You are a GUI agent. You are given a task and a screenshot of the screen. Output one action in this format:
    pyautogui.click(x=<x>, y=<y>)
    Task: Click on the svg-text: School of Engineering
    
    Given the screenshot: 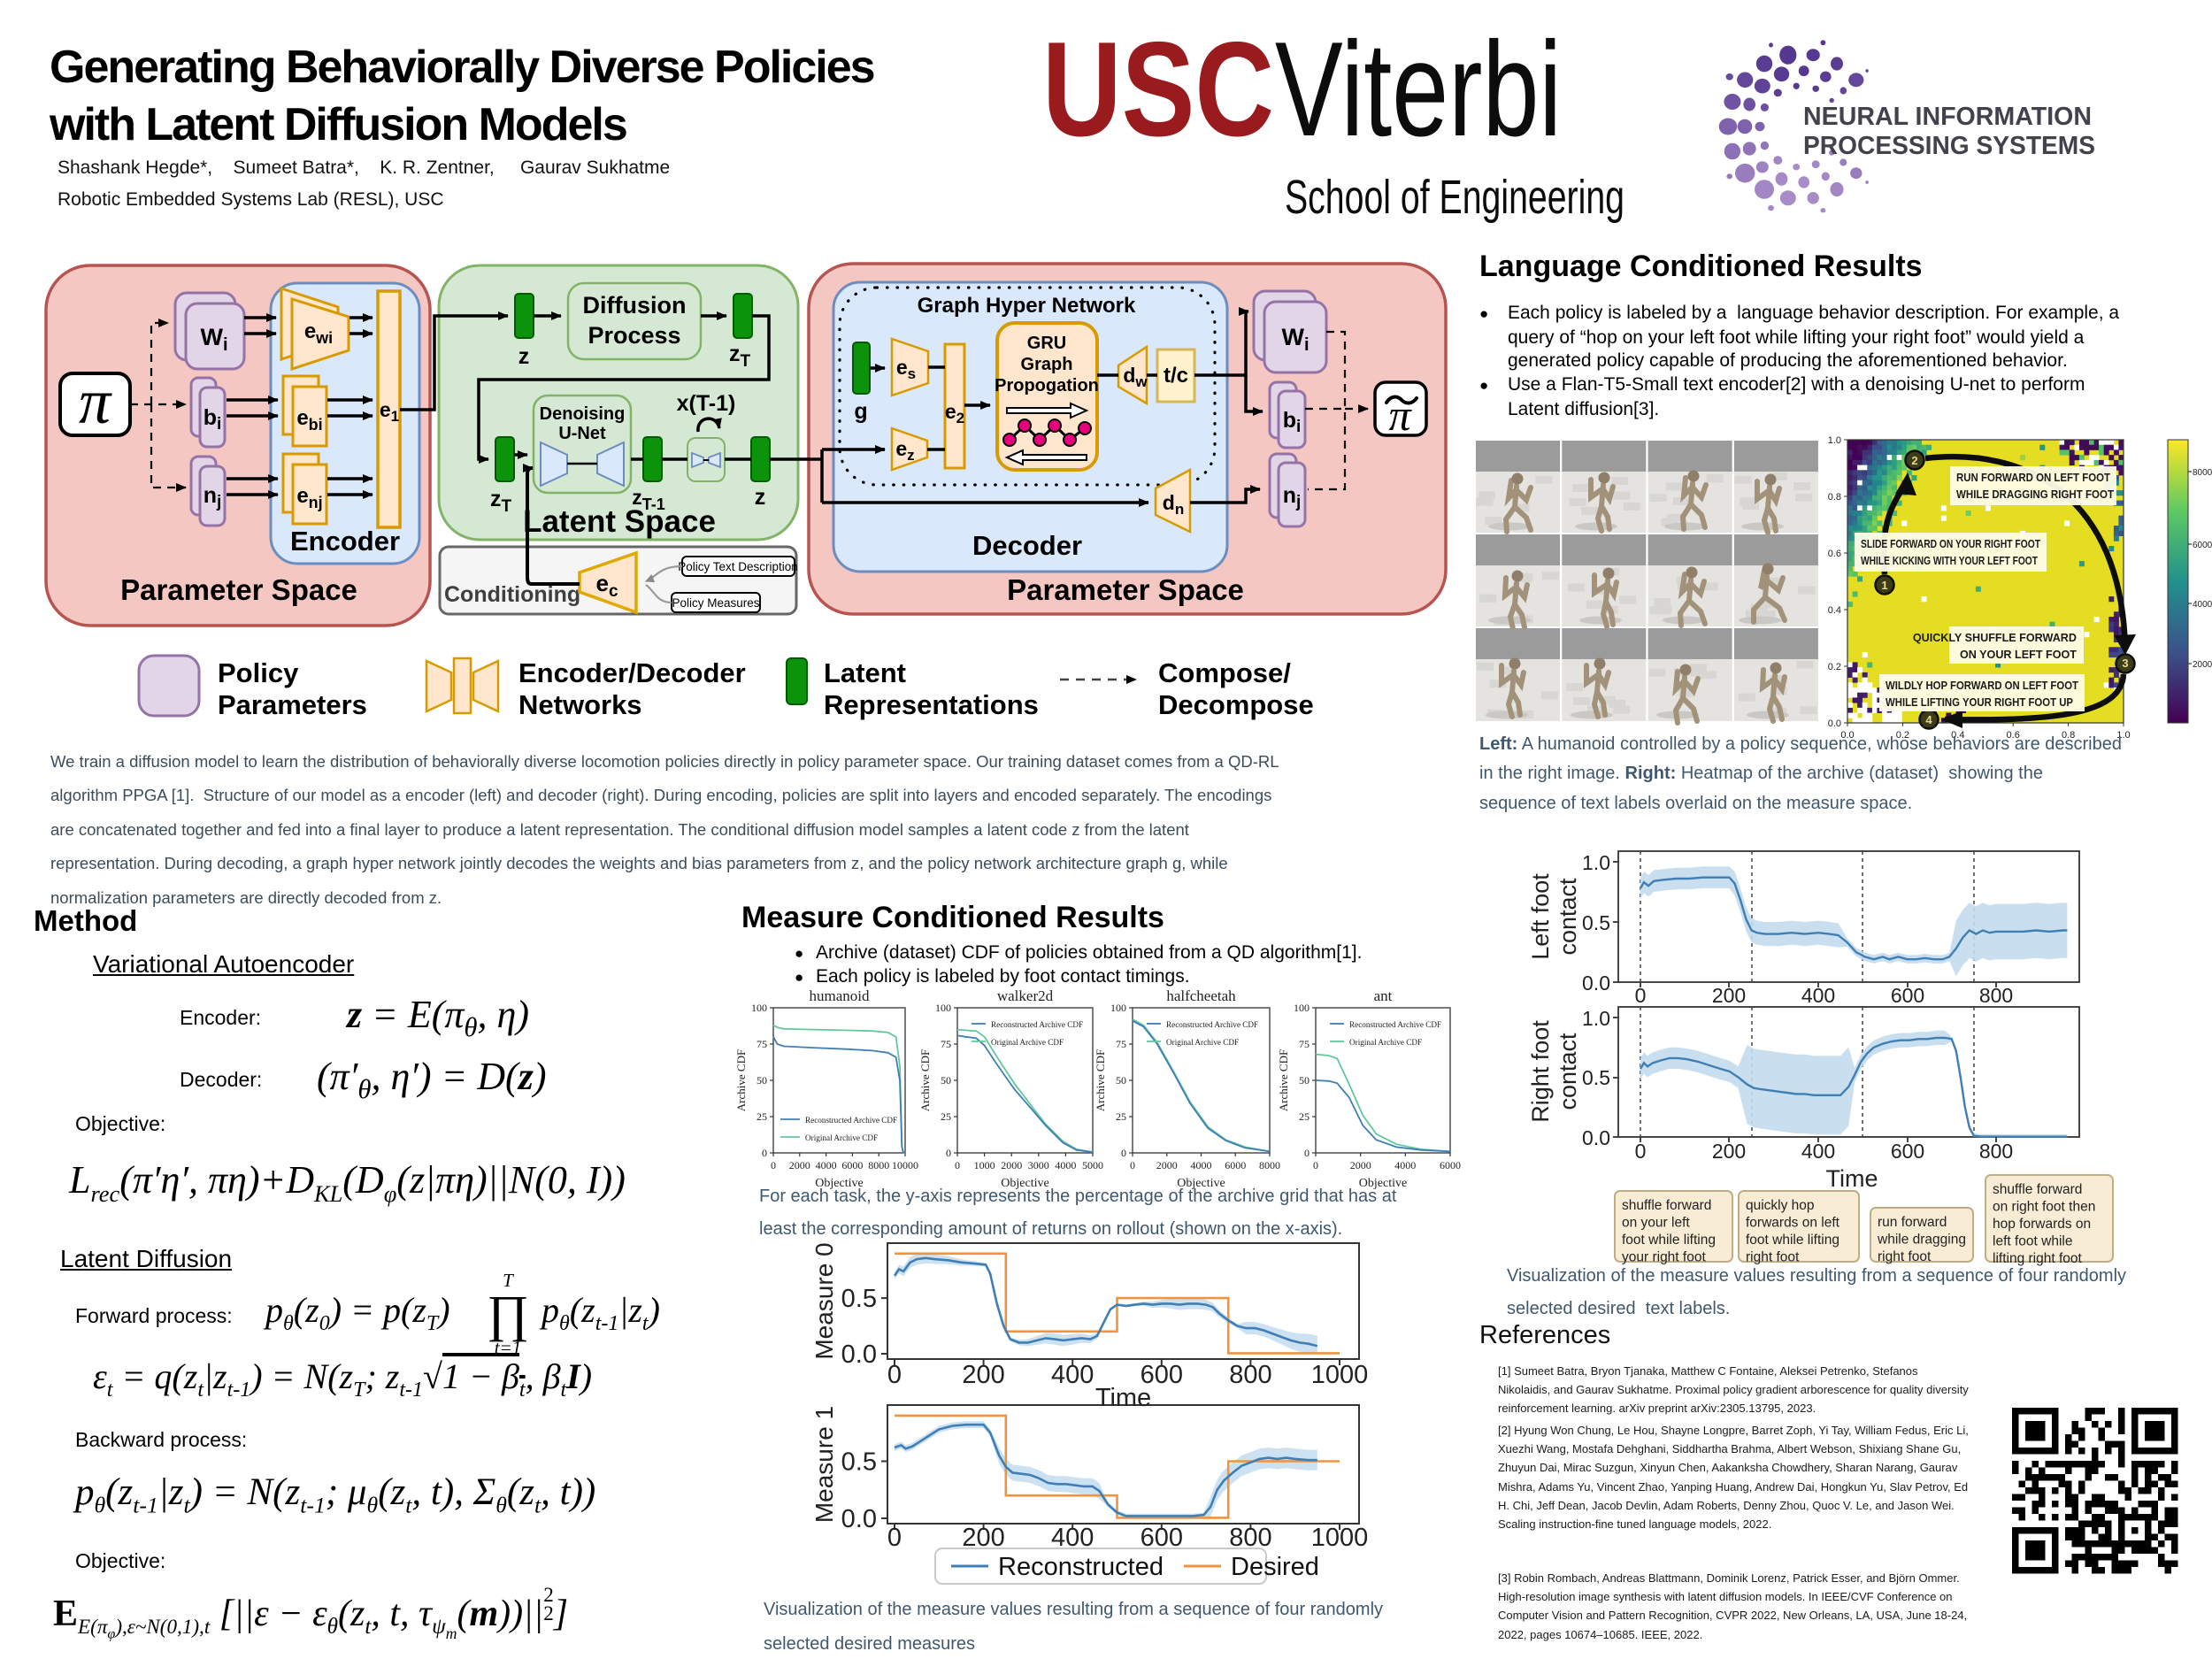 What is the action you would take?
    pyautogui.click(x=1455, y=197)
    